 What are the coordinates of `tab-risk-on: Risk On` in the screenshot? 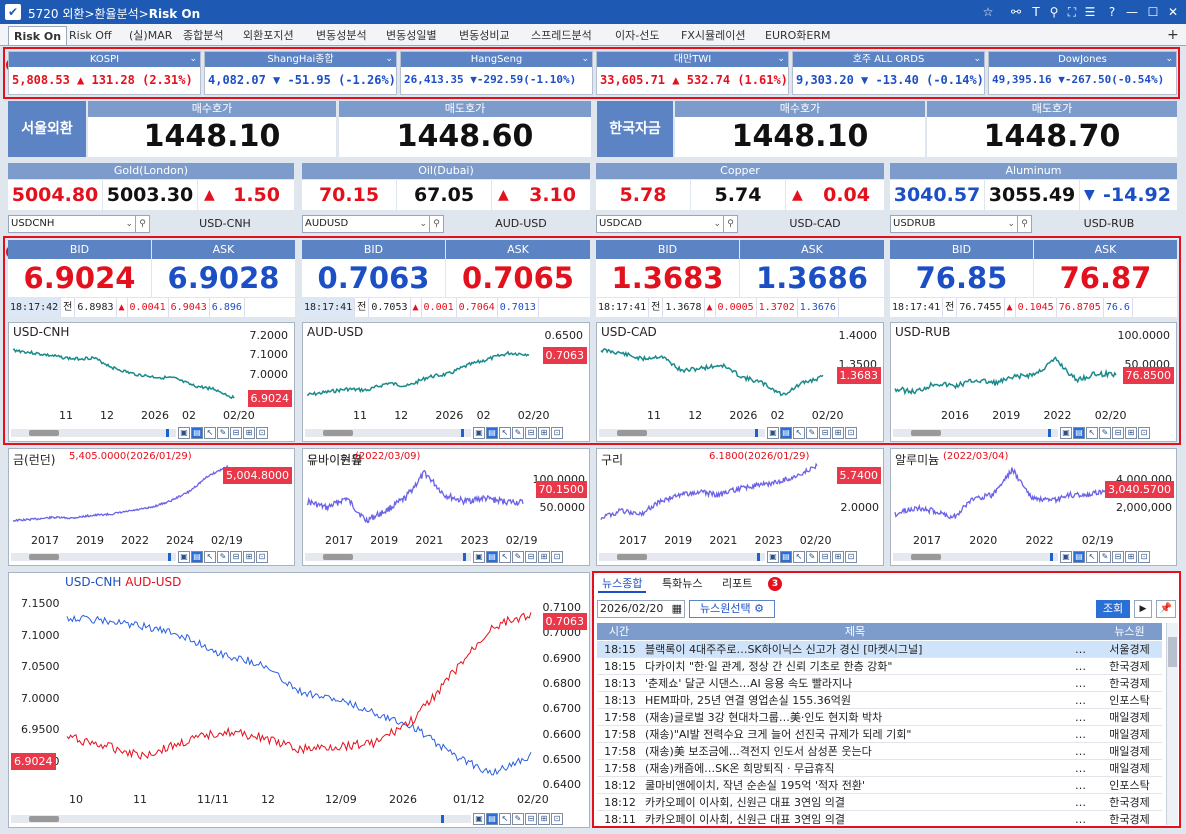 It's located at (38, 35).